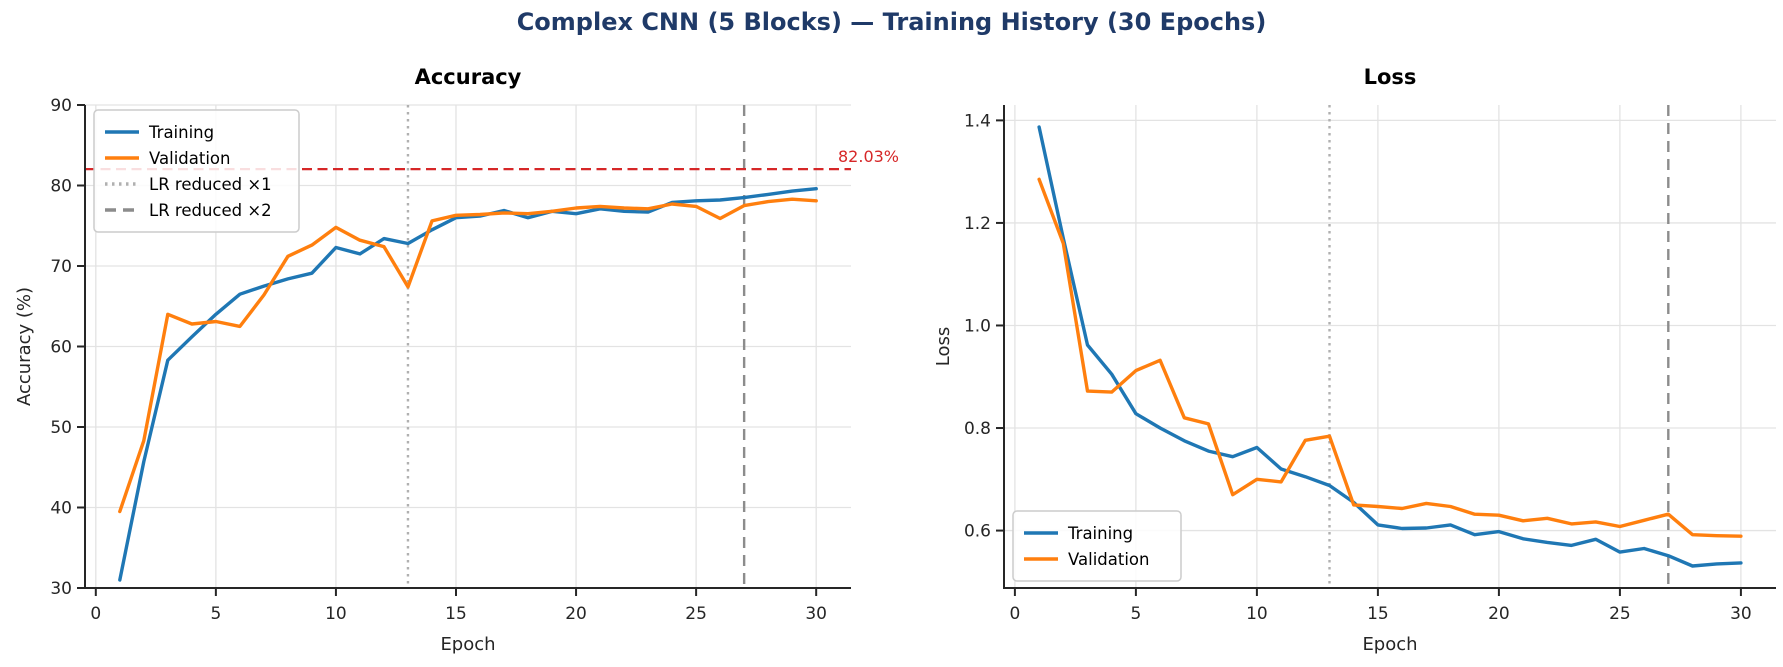 The height and width of the screenshot is (667, 1783). Describe the element at coordinates (61, 187) in the screenshot. I see `y-tick-label: 80` at that location.